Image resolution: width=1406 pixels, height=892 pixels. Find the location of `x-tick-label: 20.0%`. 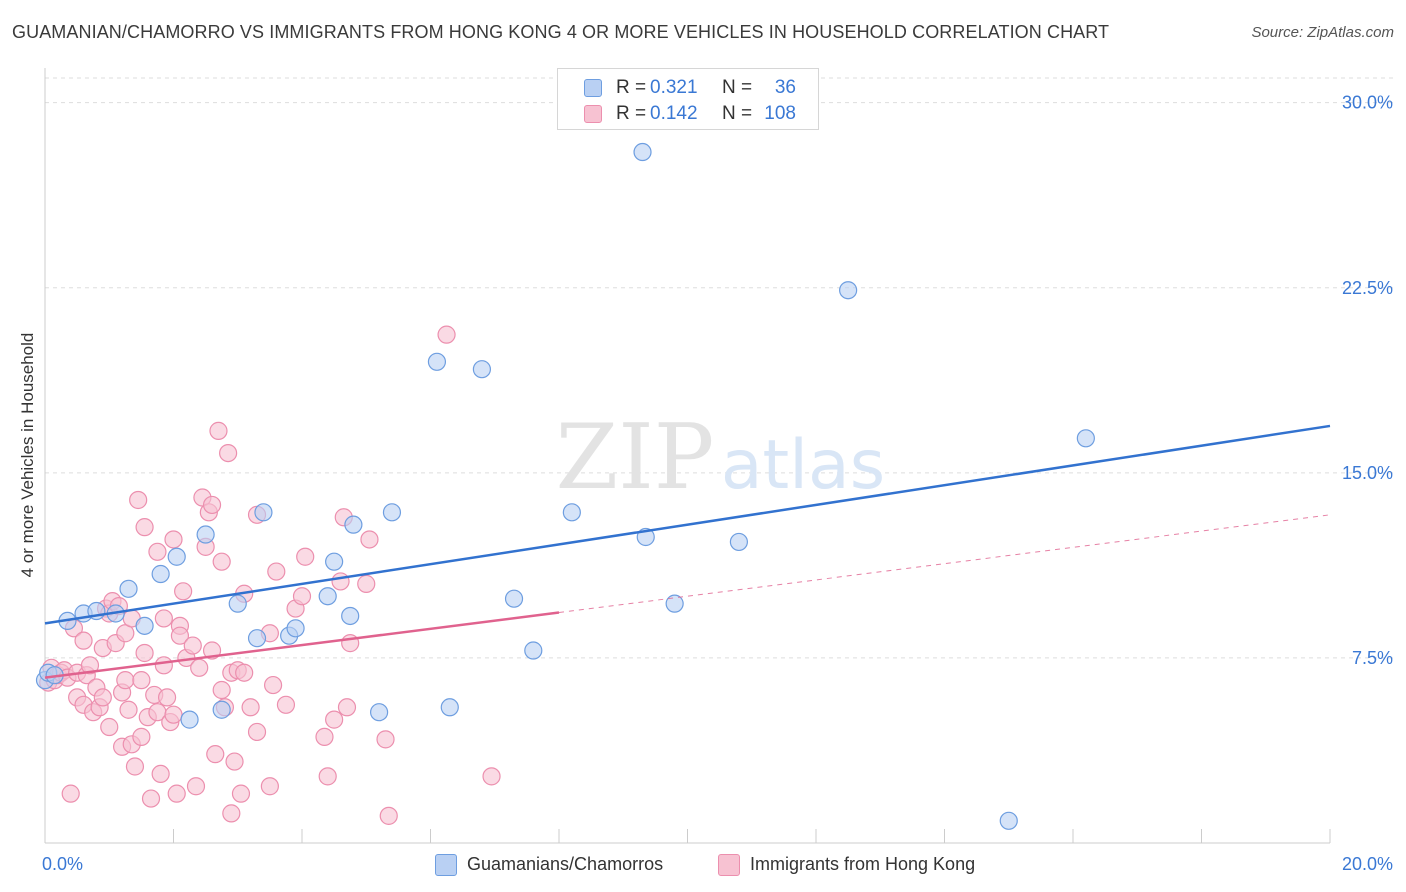

x-tick-label: 20.0% is located at coordinates (1367, 864).